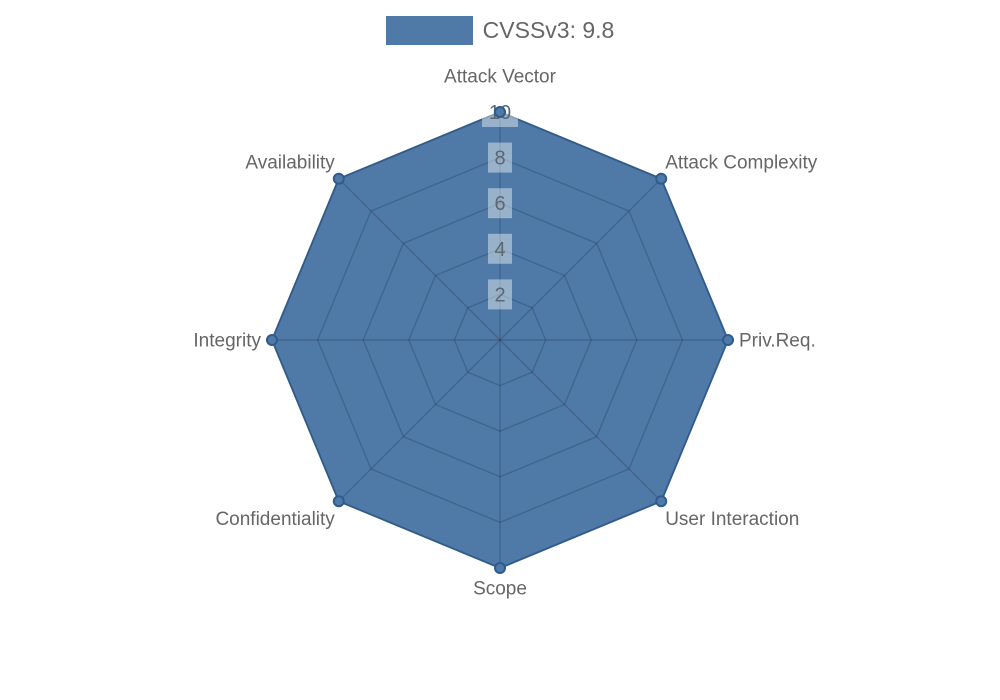  I want to click on tick-label: 4, so click(499, 250).